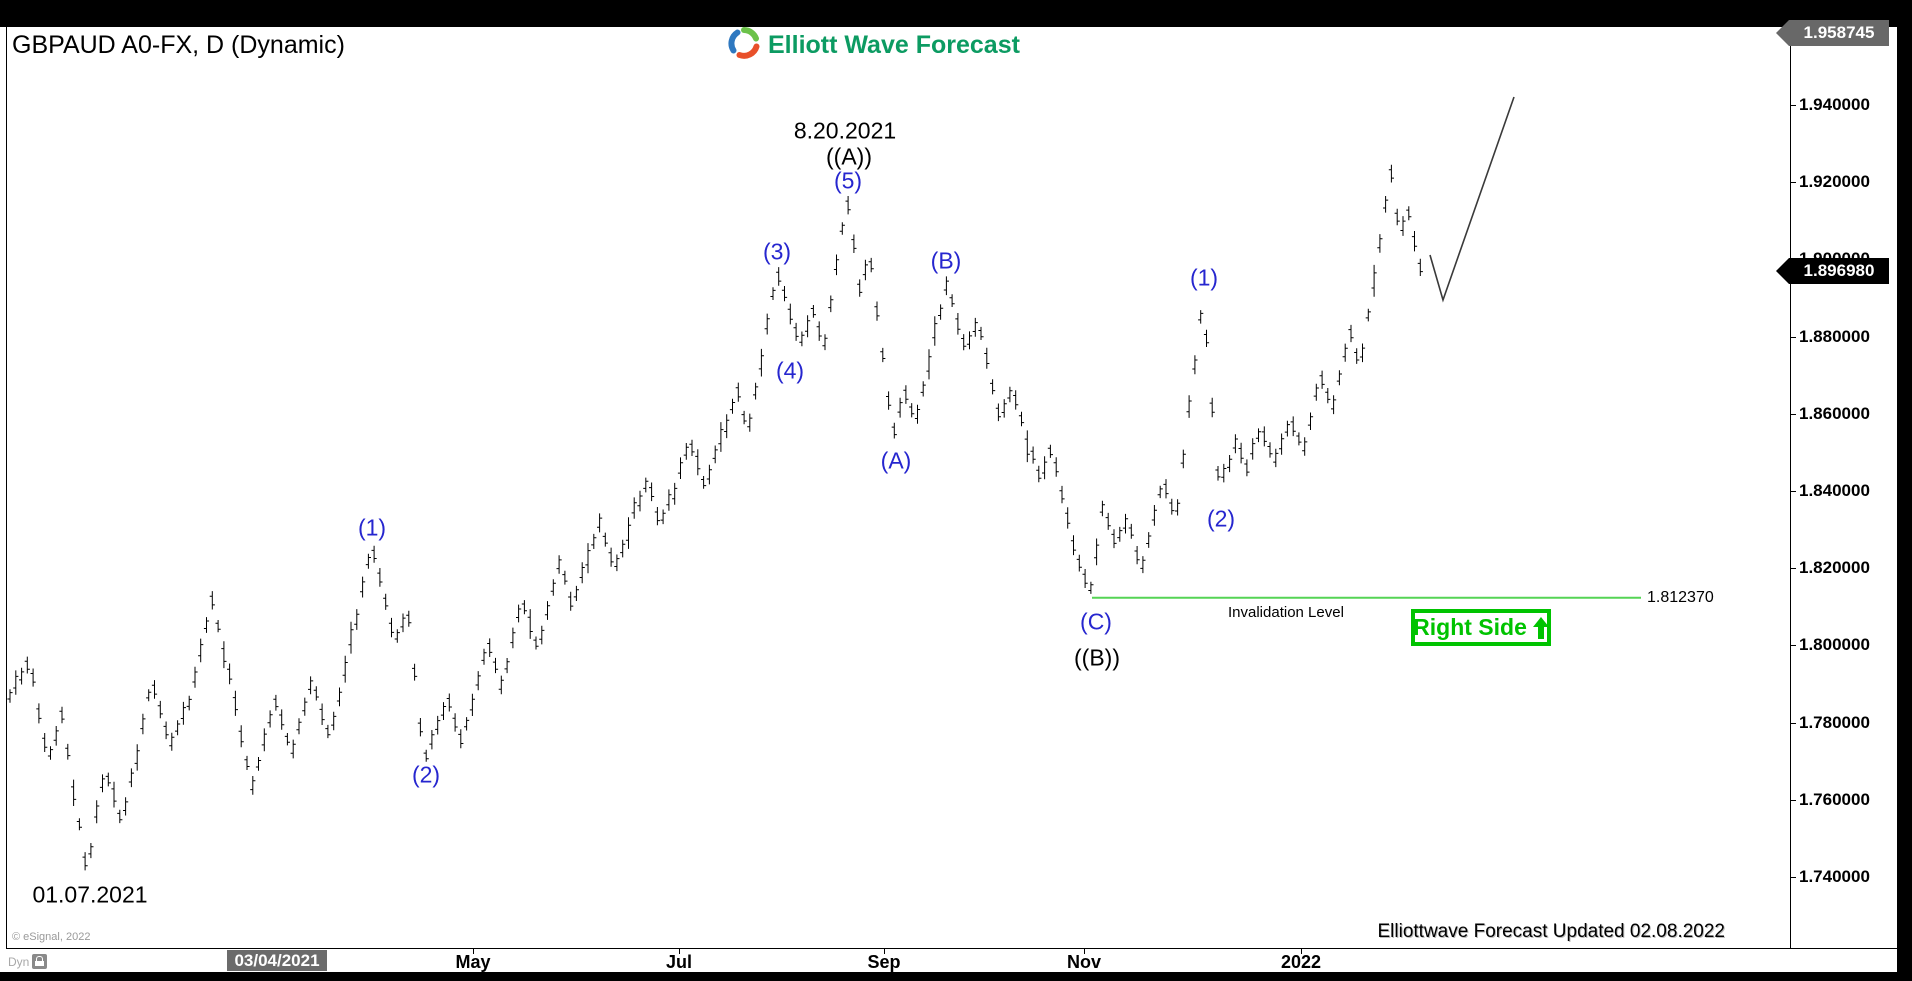 The image size is (1912, 981). I want to click on wave-label-4: (4), so click(790, 370).